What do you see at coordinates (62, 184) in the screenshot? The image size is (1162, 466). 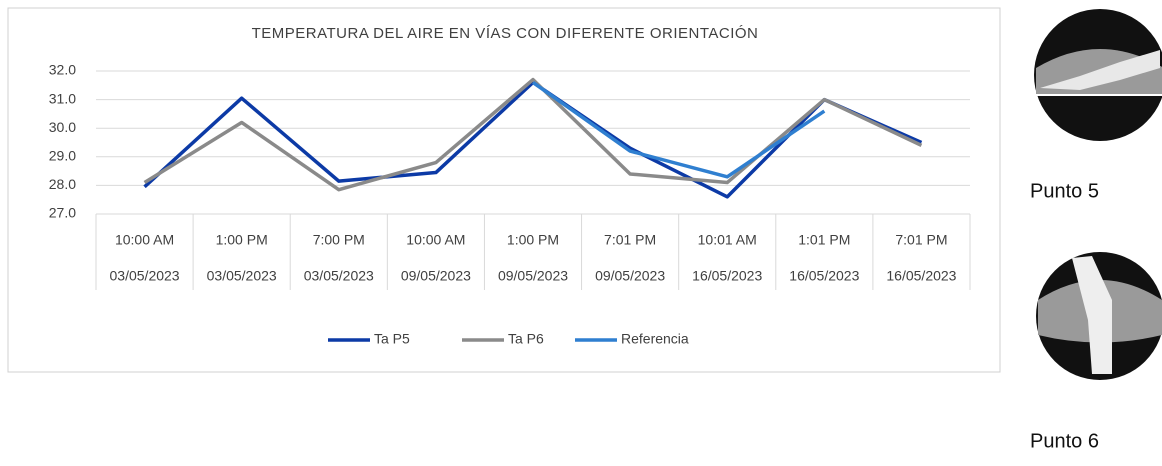 I see `y-tick-label: 28.0` at bounding box center [62, 184].